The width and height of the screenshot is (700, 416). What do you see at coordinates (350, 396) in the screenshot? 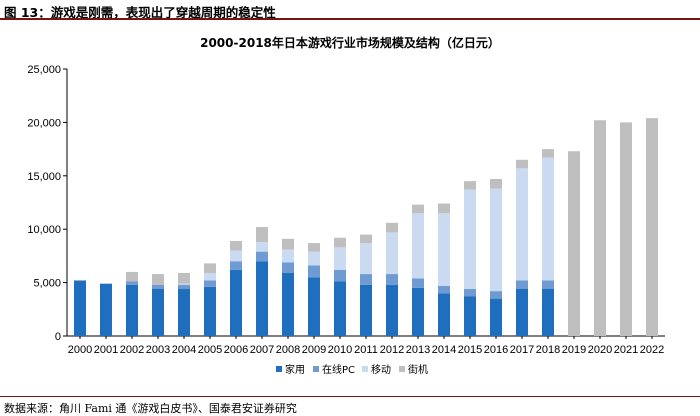
I see `footer-divider` at bounding box center [350, 396].